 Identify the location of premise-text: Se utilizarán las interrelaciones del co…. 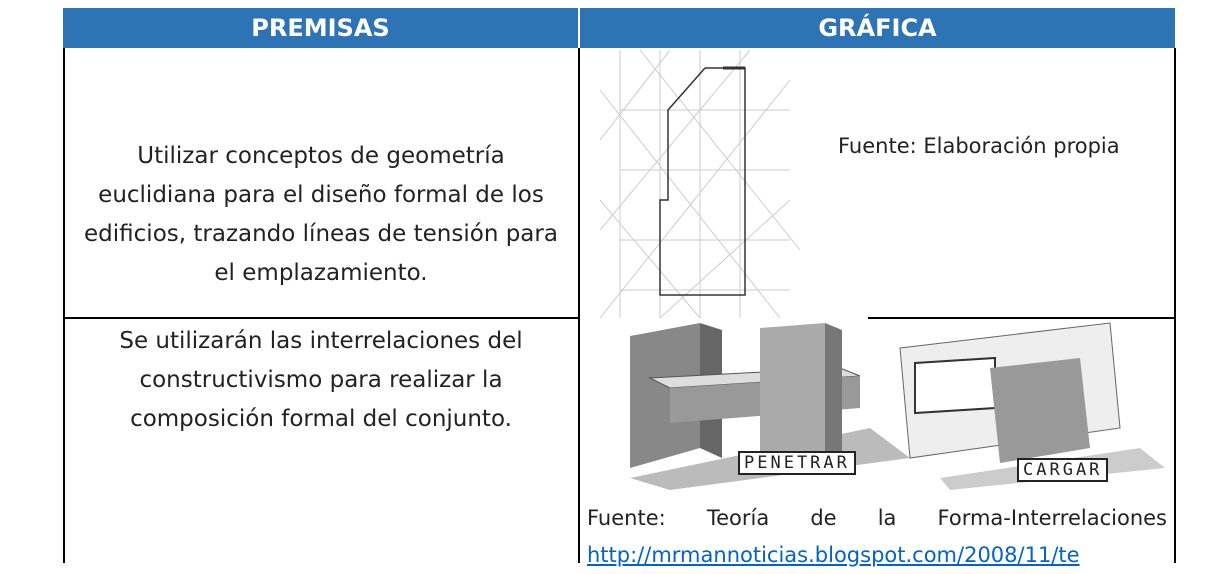
(321, 380).